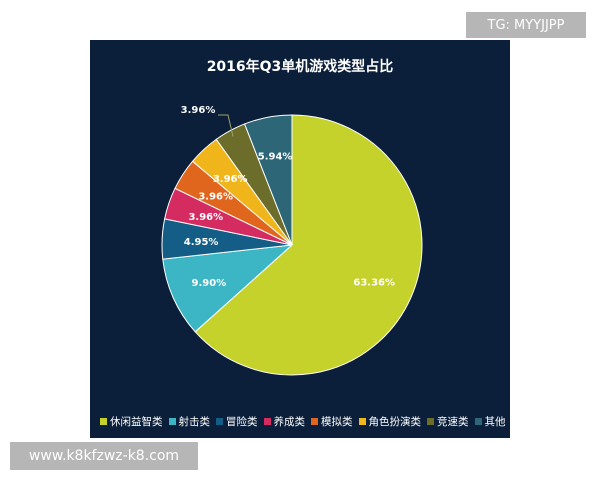 This screenshot has height=480, width=600. I want to click on legend-item-shooter: 射击类, so click(189, 421).